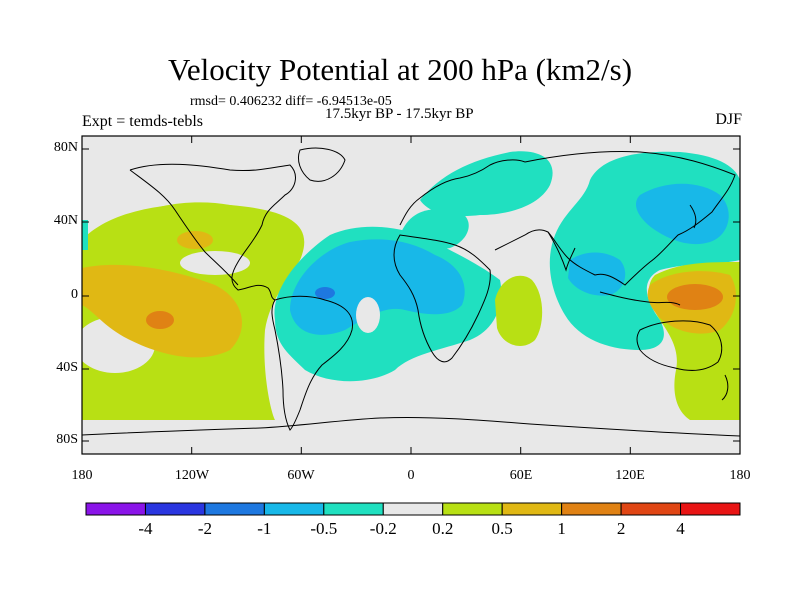 Image resolution: width=800 pixels, height=600 pixels. What do you see at coordinates (597, 274) in the screenshot?
I see `contour-asia-core-south` at bounding box center [597, 274].